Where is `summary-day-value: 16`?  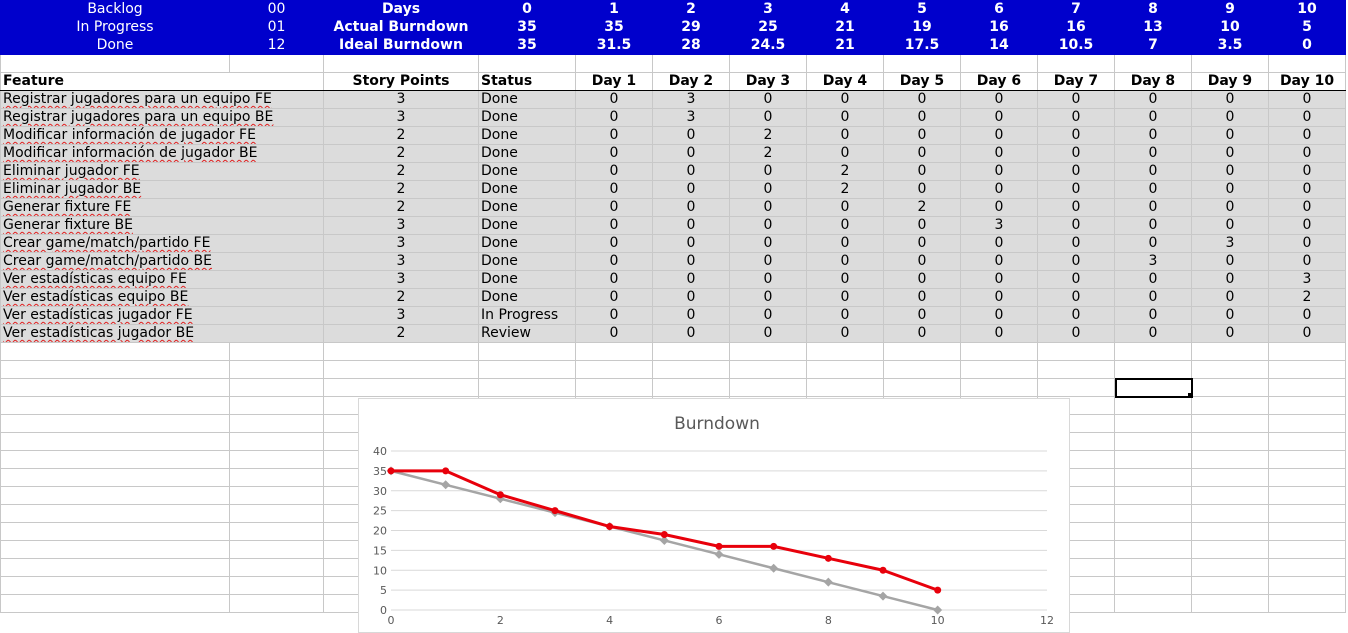 summary-day-value: 16 is located at coordinates (999, 27).